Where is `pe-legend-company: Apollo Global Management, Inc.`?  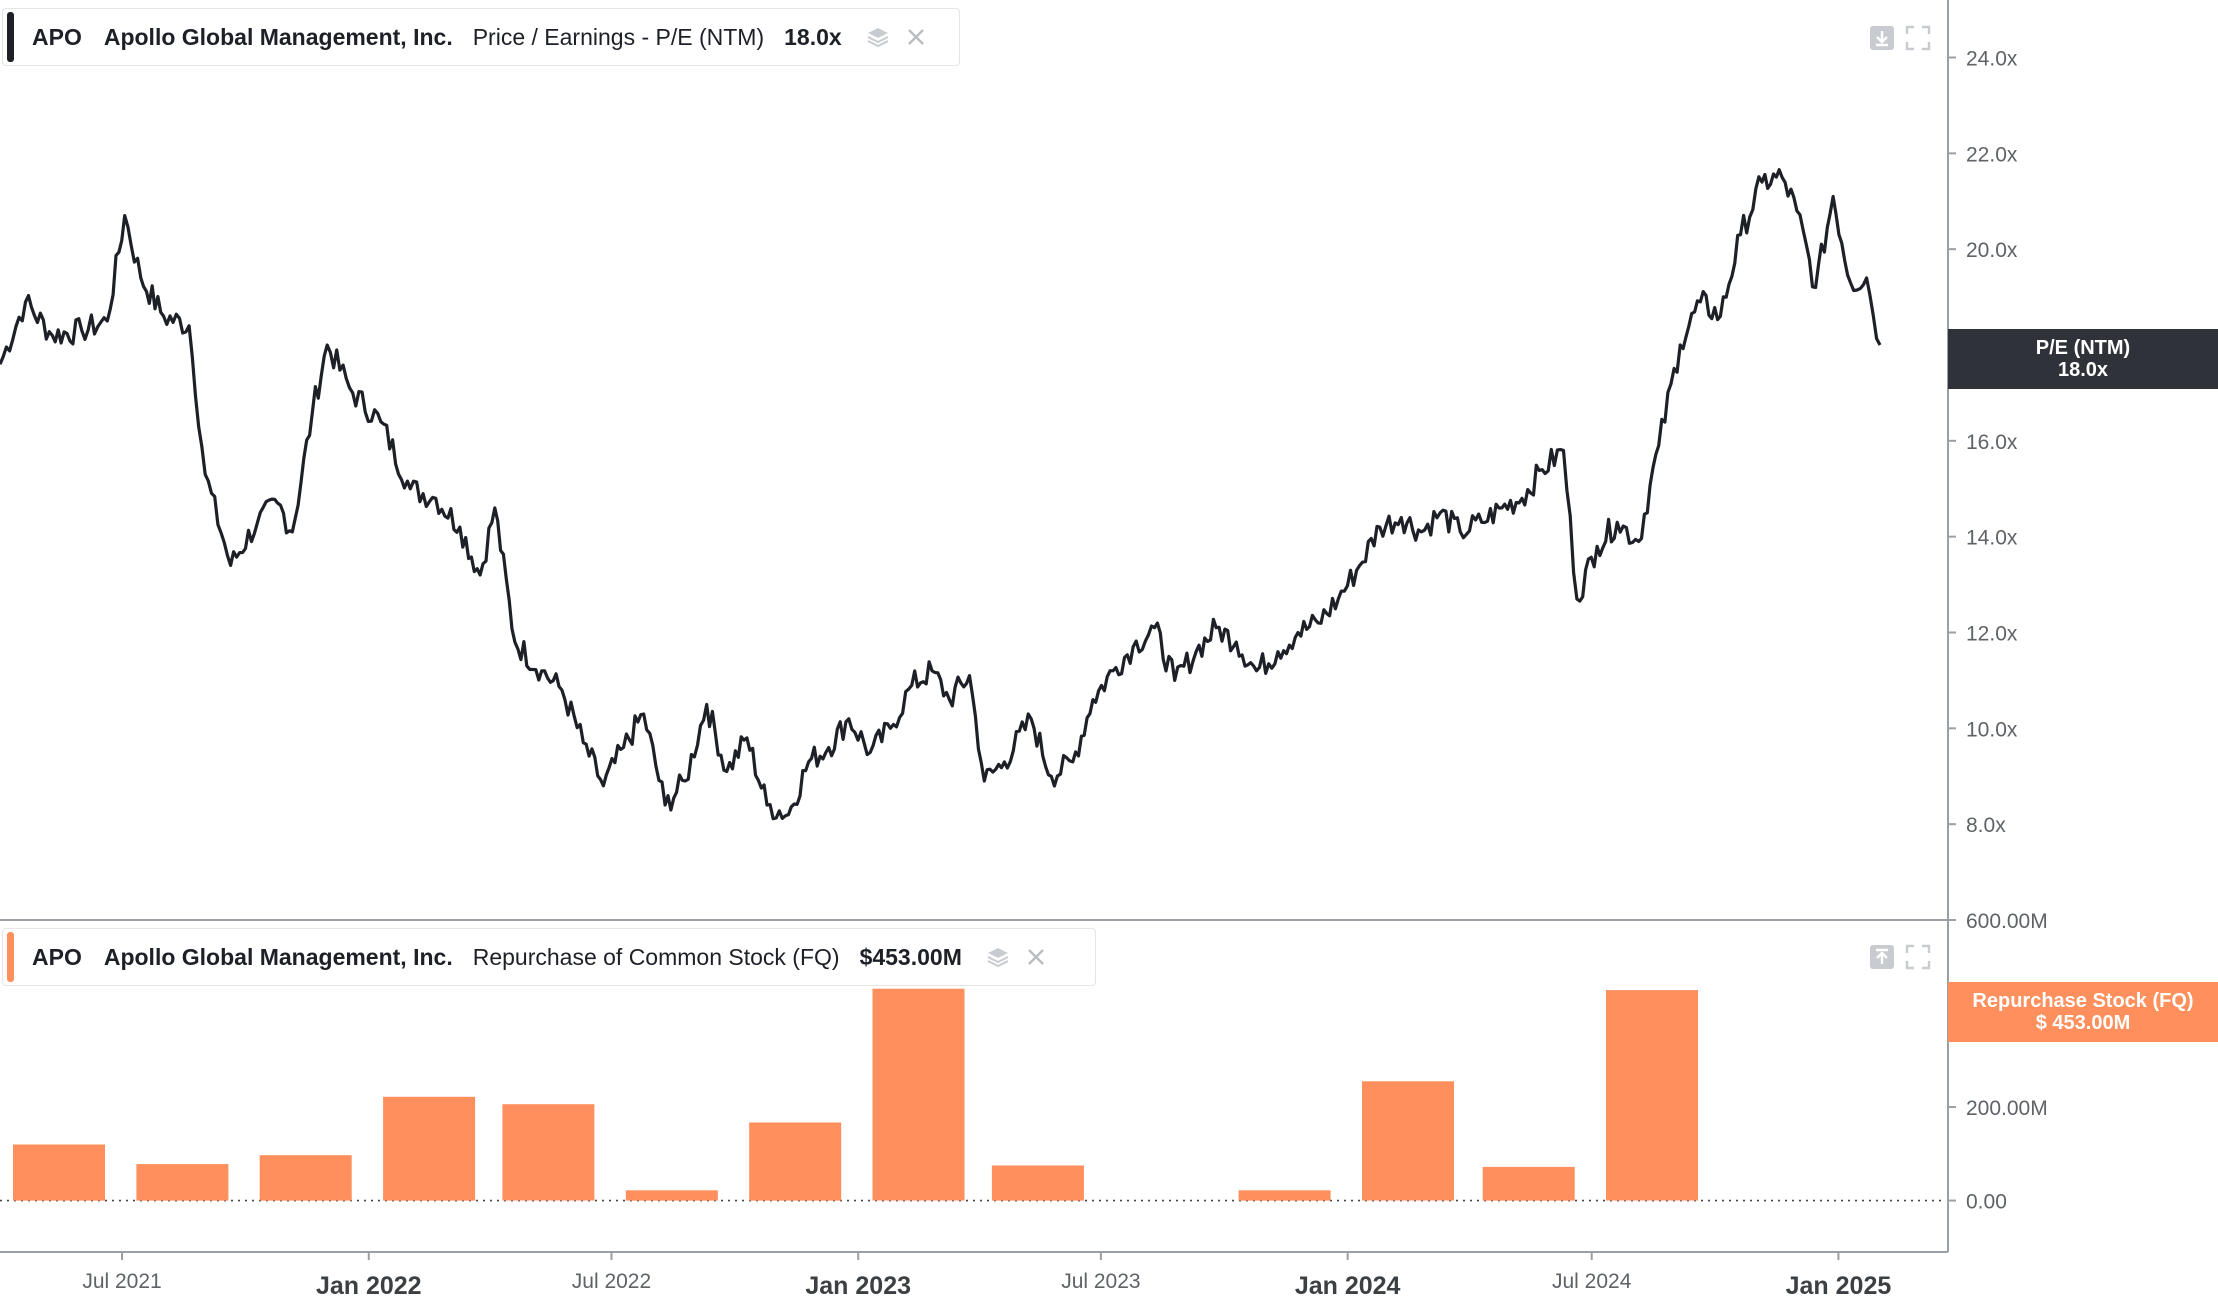 pe-legend-company: Apollo Global Management, Inc. is located at coordinates (278, 36).